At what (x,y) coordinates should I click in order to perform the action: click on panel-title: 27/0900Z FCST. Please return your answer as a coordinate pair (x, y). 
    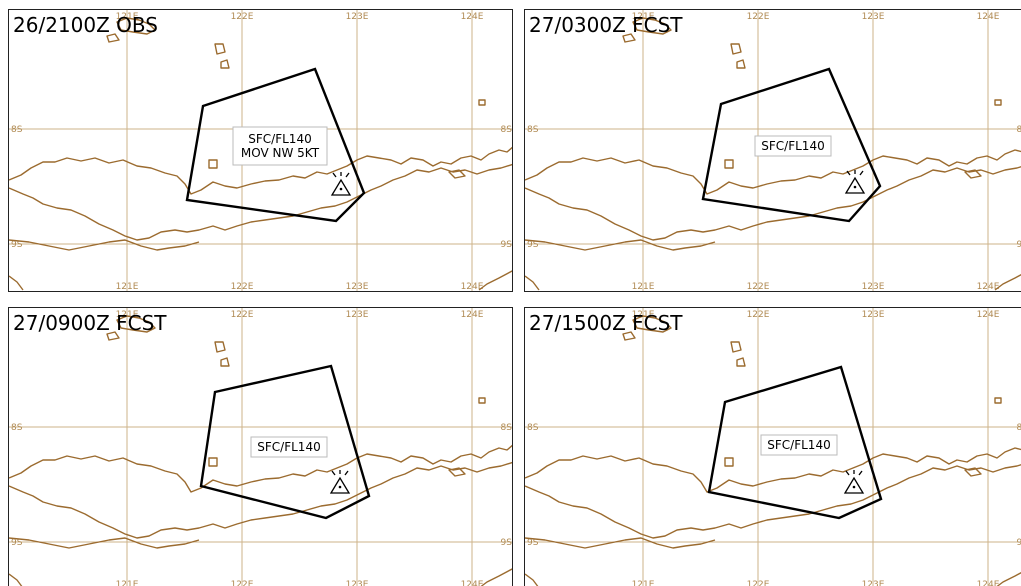
    Looking at the image, I should click on (90, 323).